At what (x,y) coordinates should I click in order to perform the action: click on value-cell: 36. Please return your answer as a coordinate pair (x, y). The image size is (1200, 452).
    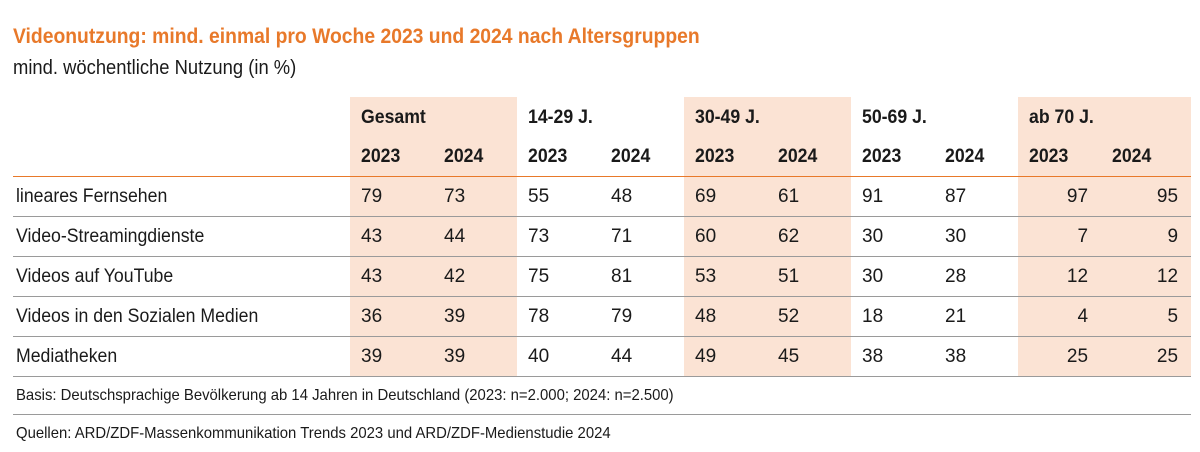
    Looking at the image, I should click on (391, 317).